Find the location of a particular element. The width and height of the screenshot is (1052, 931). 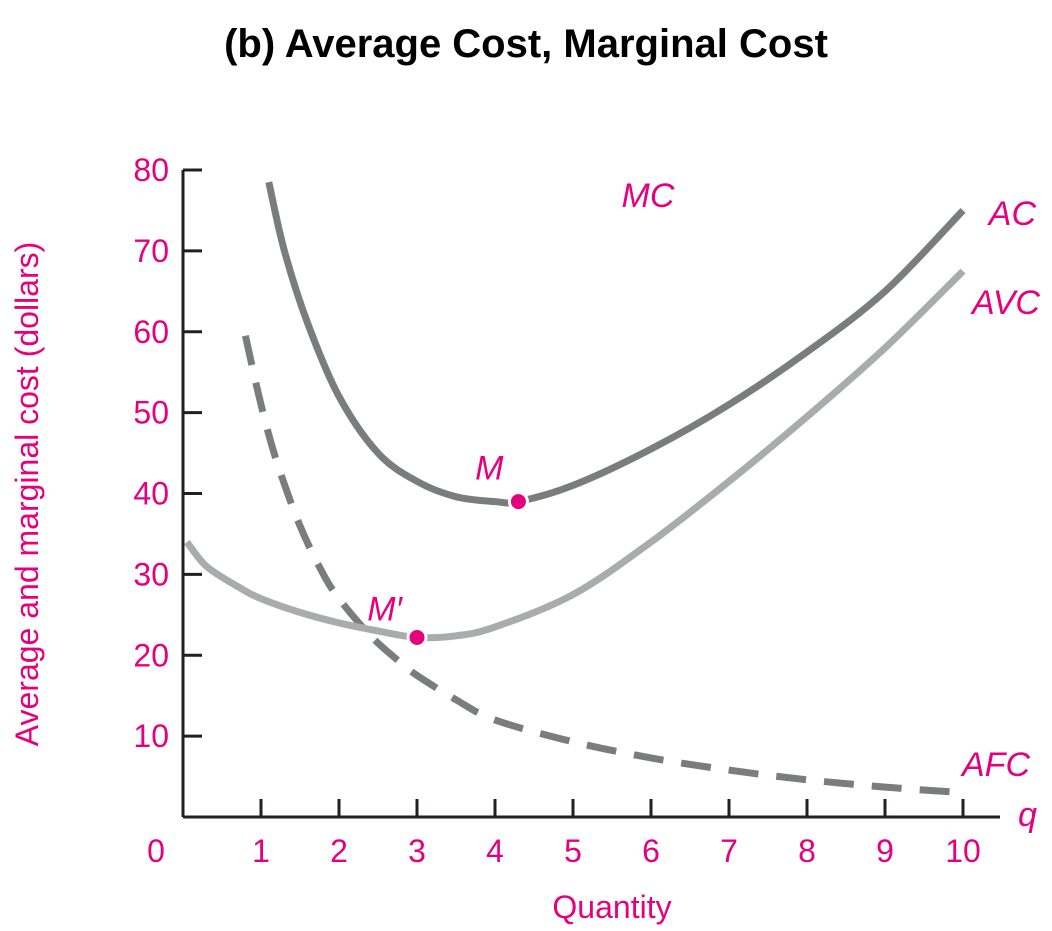

point-m-prime-label: M′ is located at coordinates (385, 609).